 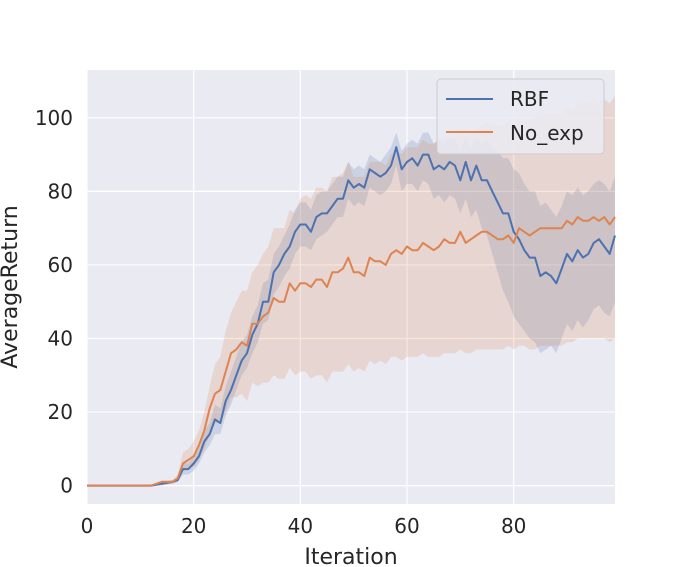 I want to click on x-tick-label: 0, so click(x=87, y=526).